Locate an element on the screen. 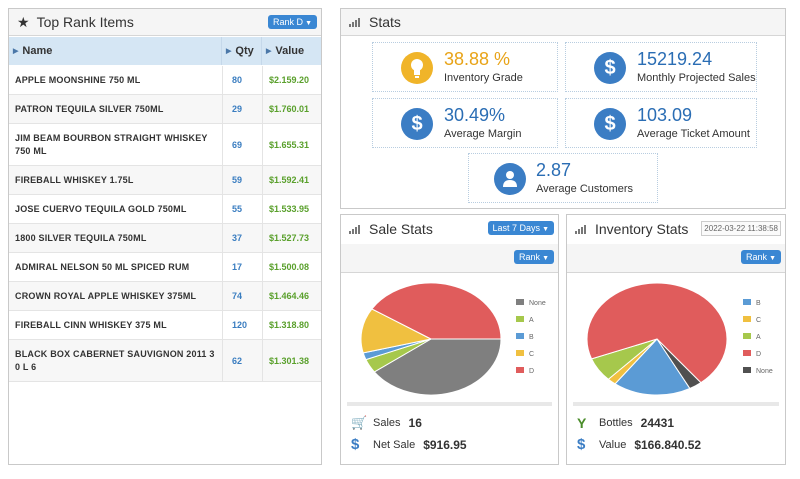 Image resolution: width=800 pixels, height=479 pixels. item-name: FIREBALL WHISKEY 1.75L is located at coordinates (74, 179).